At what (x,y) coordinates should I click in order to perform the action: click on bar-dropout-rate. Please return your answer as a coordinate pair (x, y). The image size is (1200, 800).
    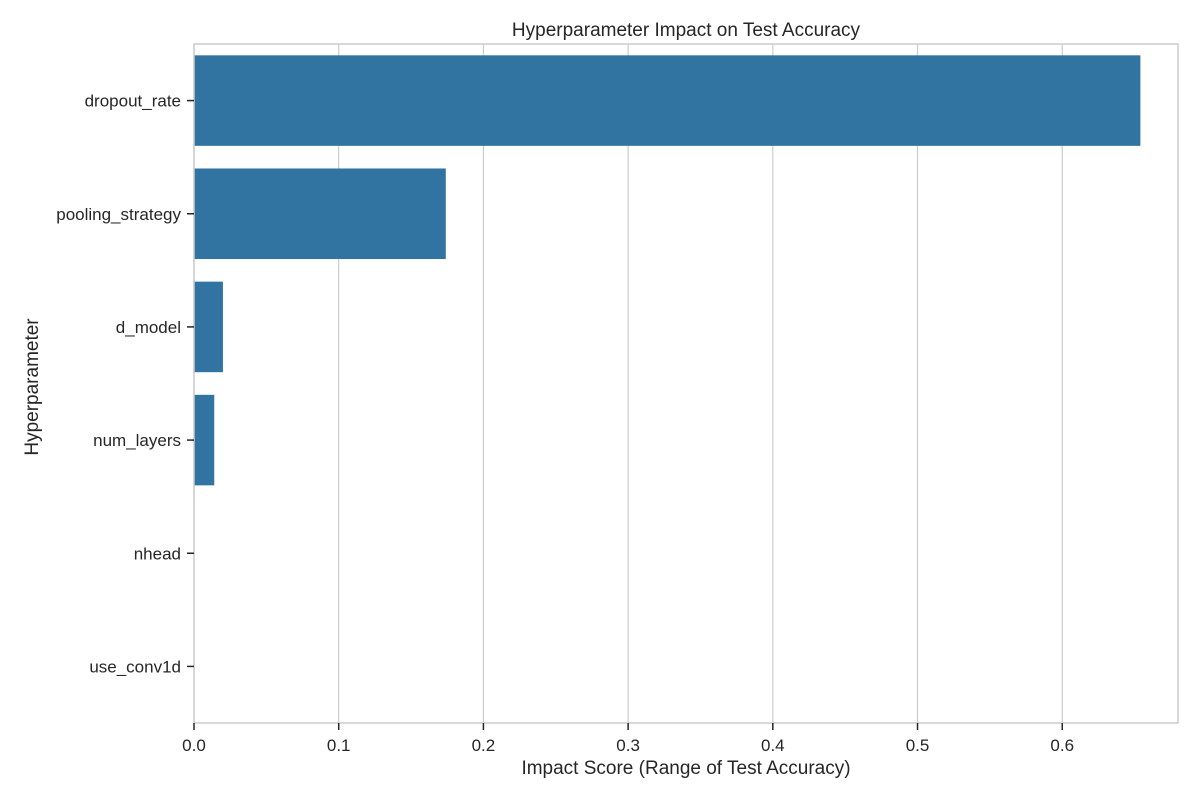
    Looking at the image, I should click on (667, 100).